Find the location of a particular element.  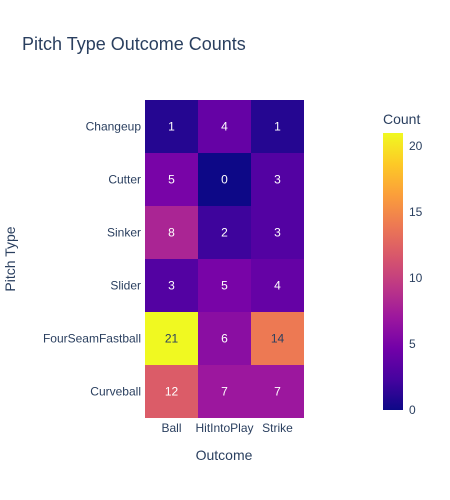

colorbar-tick-label: 5 is located at coordinates (412, 344).